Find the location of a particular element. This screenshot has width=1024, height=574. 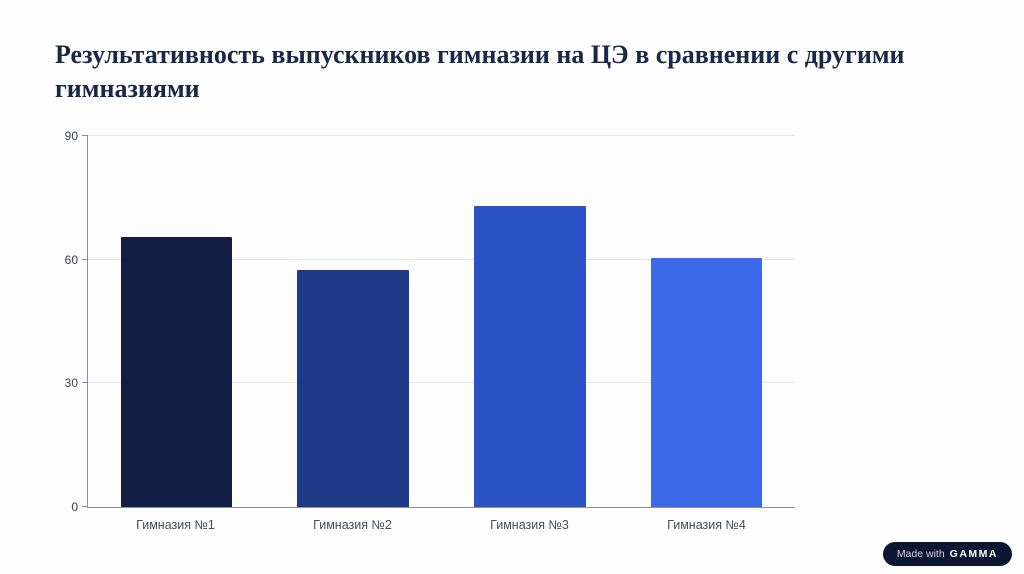

x-tick-label: Гимназия №3 is located at coordinates (529, 525).